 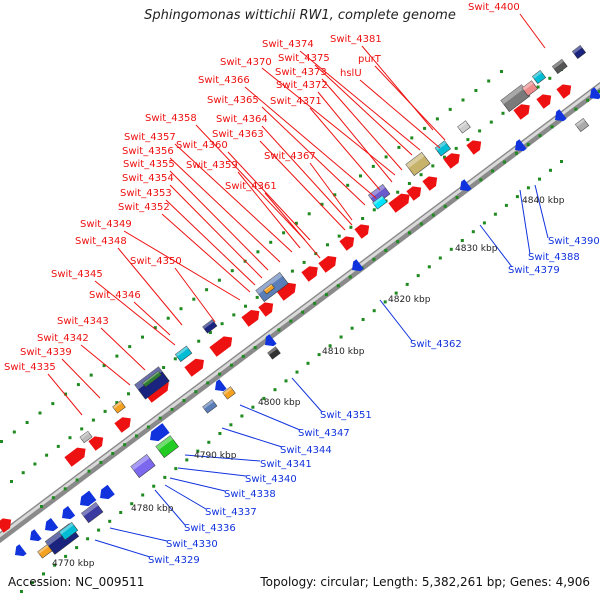 What do you see at coordinates (212, 165) in the screenshot?
I see `gene-label: Swit_4359` at bounding box center [212, 165].